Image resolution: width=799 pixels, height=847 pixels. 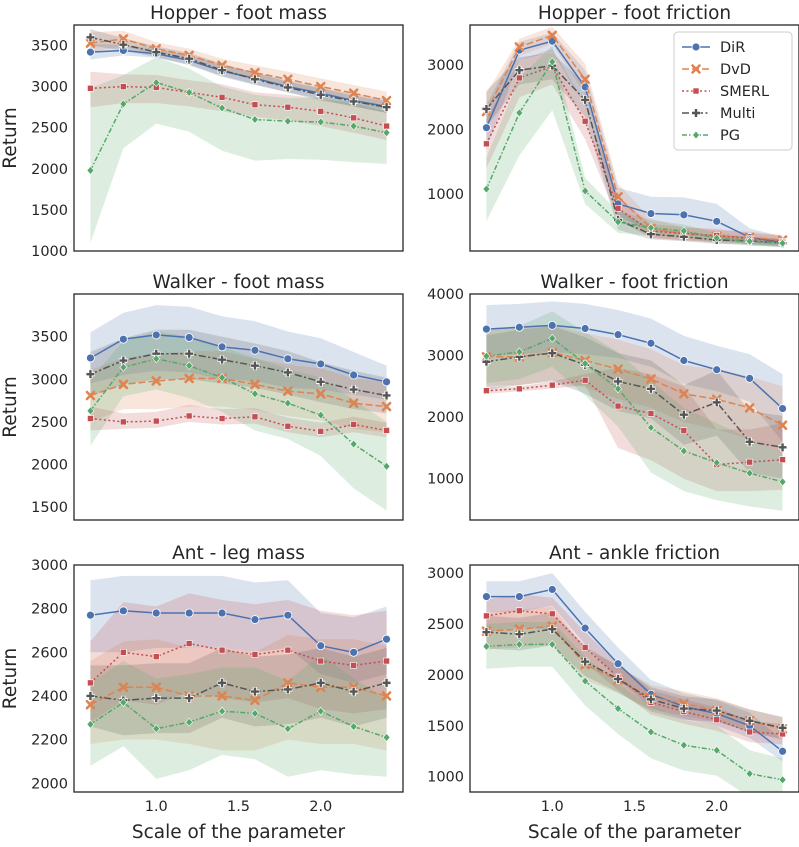 I want to click on band-pg, so click(x=238, y=150).